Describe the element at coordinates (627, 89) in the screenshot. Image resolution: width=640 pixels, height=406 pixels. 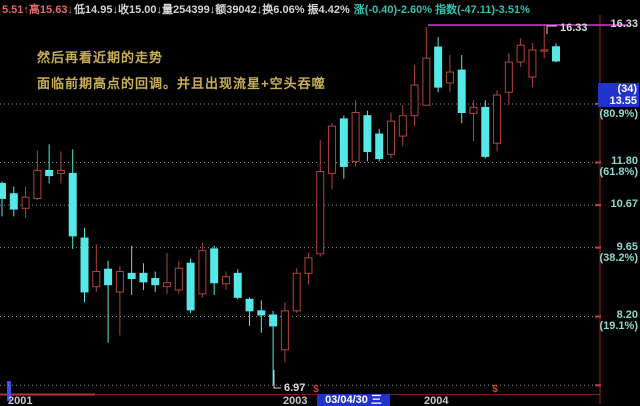
I see `cursor-box-line1: (34)` at that location.